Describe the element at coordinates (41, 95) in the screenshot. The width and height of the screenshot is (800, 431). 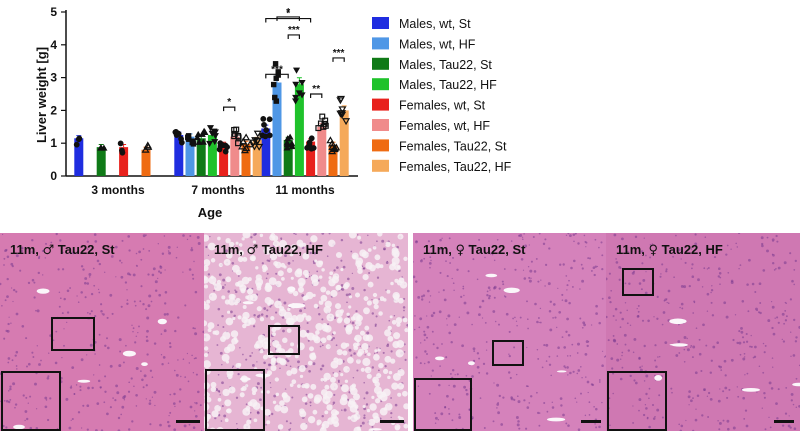
I see `y-axis-label: Liver weight [g]` at that location.